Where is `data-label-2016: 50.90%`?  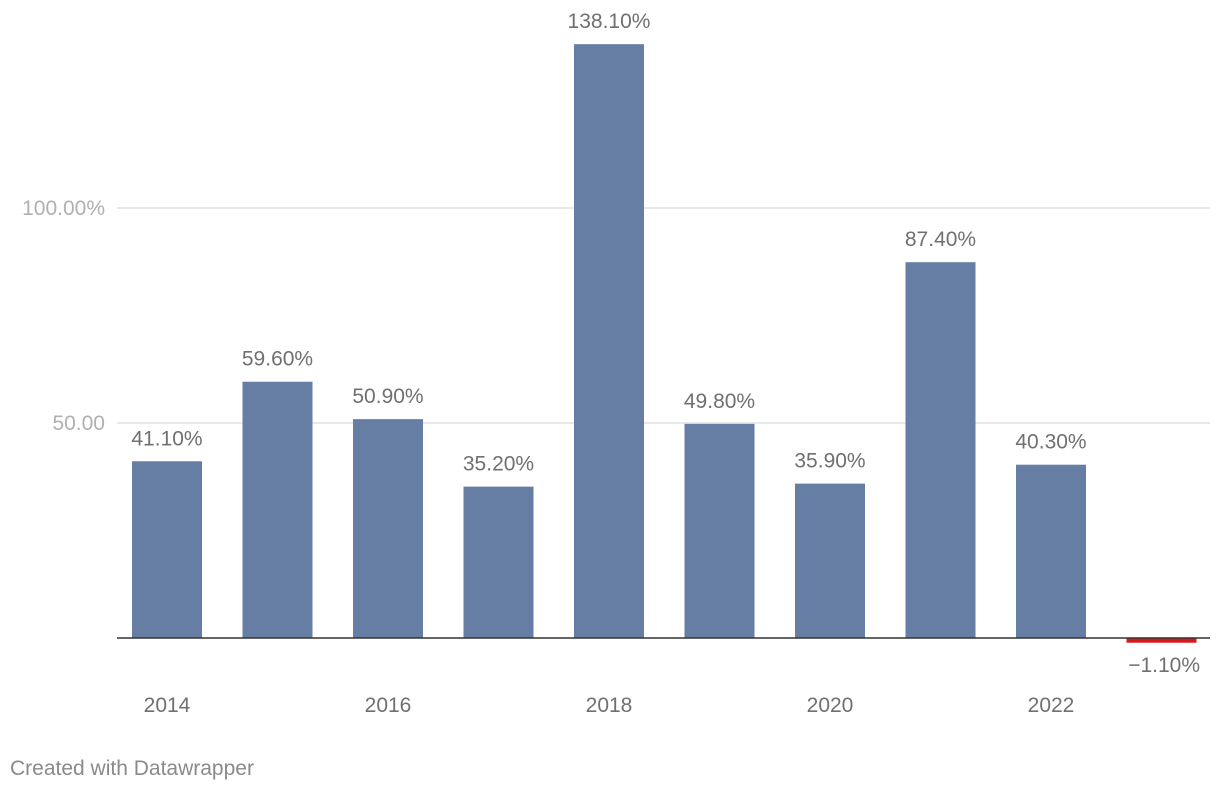
data-label-2016: 50.90% is located at coordinates (387, 396).